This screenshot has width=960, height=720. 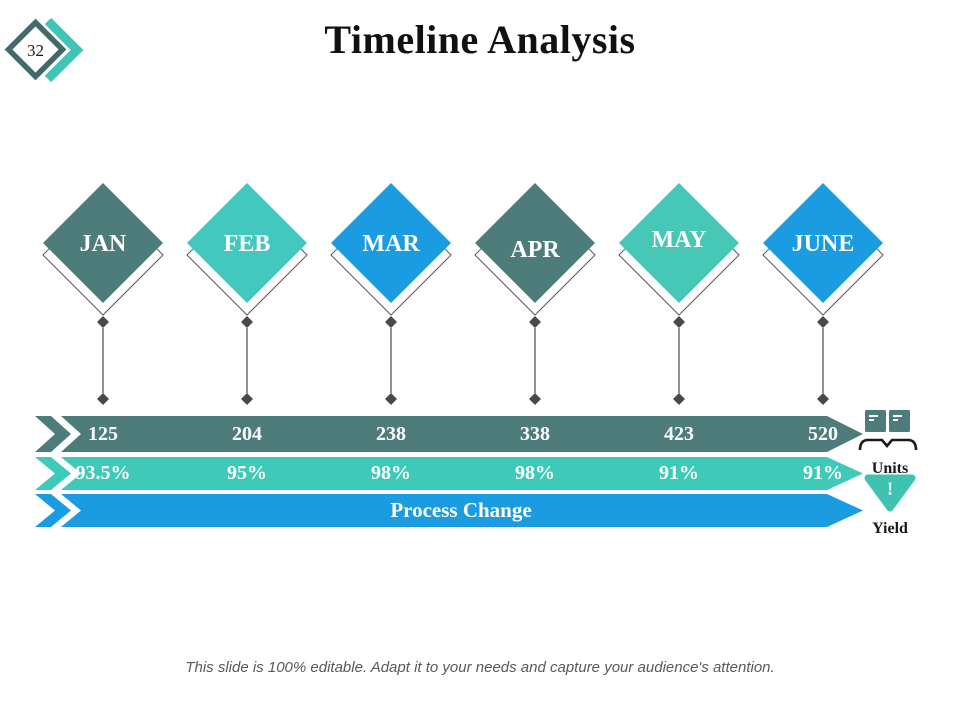 I want to click on month-label: MAR, so click(x=391, y=244).